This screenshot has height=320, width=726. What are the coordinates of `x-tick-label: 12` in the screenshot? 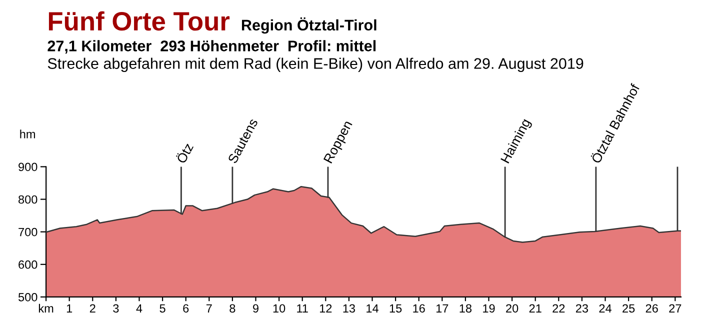 It's located at (326, 308).